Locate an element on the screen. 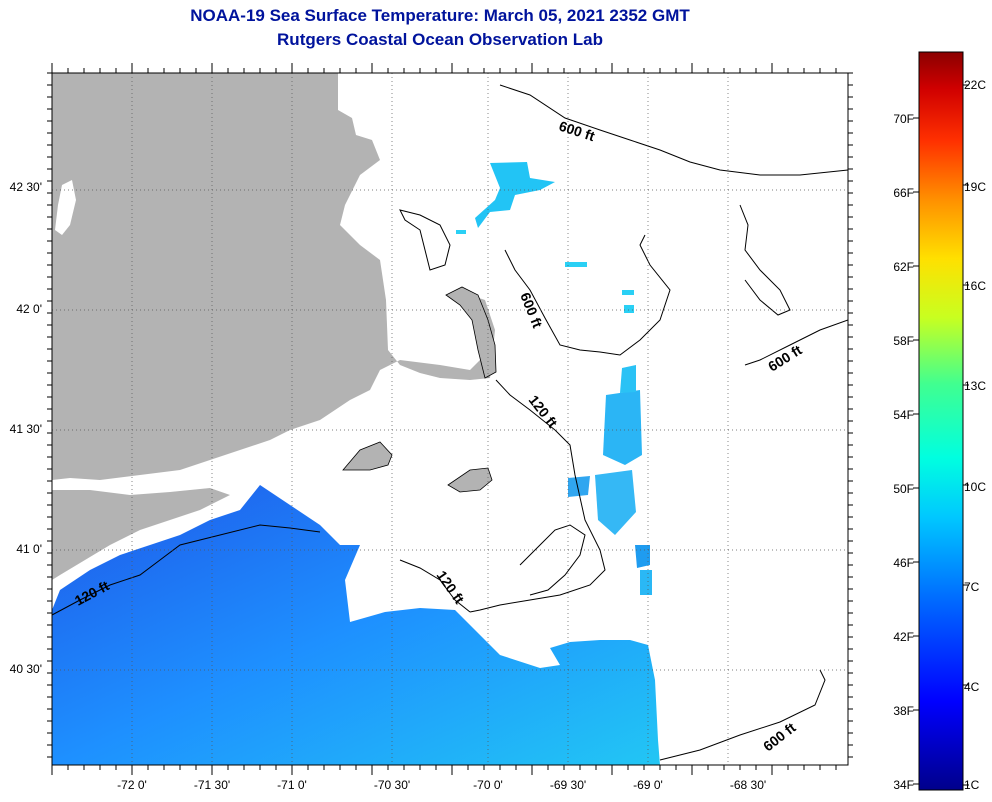 This screenshot has height=802, width=992. colorbar-label-38f: 38F is located at coordinates (903, 711).